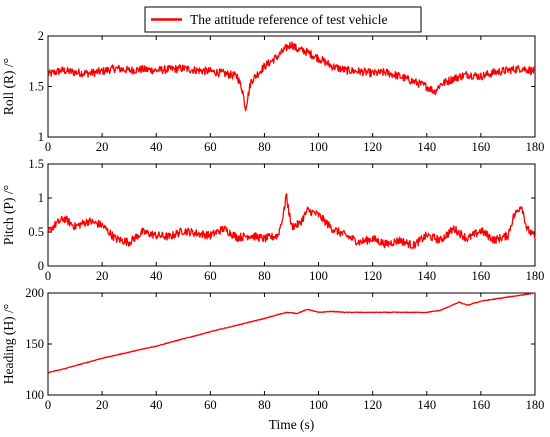  Describe the element at coordinates (34, 293) in the screenshot. I see `ytick-label: 200` at that location.